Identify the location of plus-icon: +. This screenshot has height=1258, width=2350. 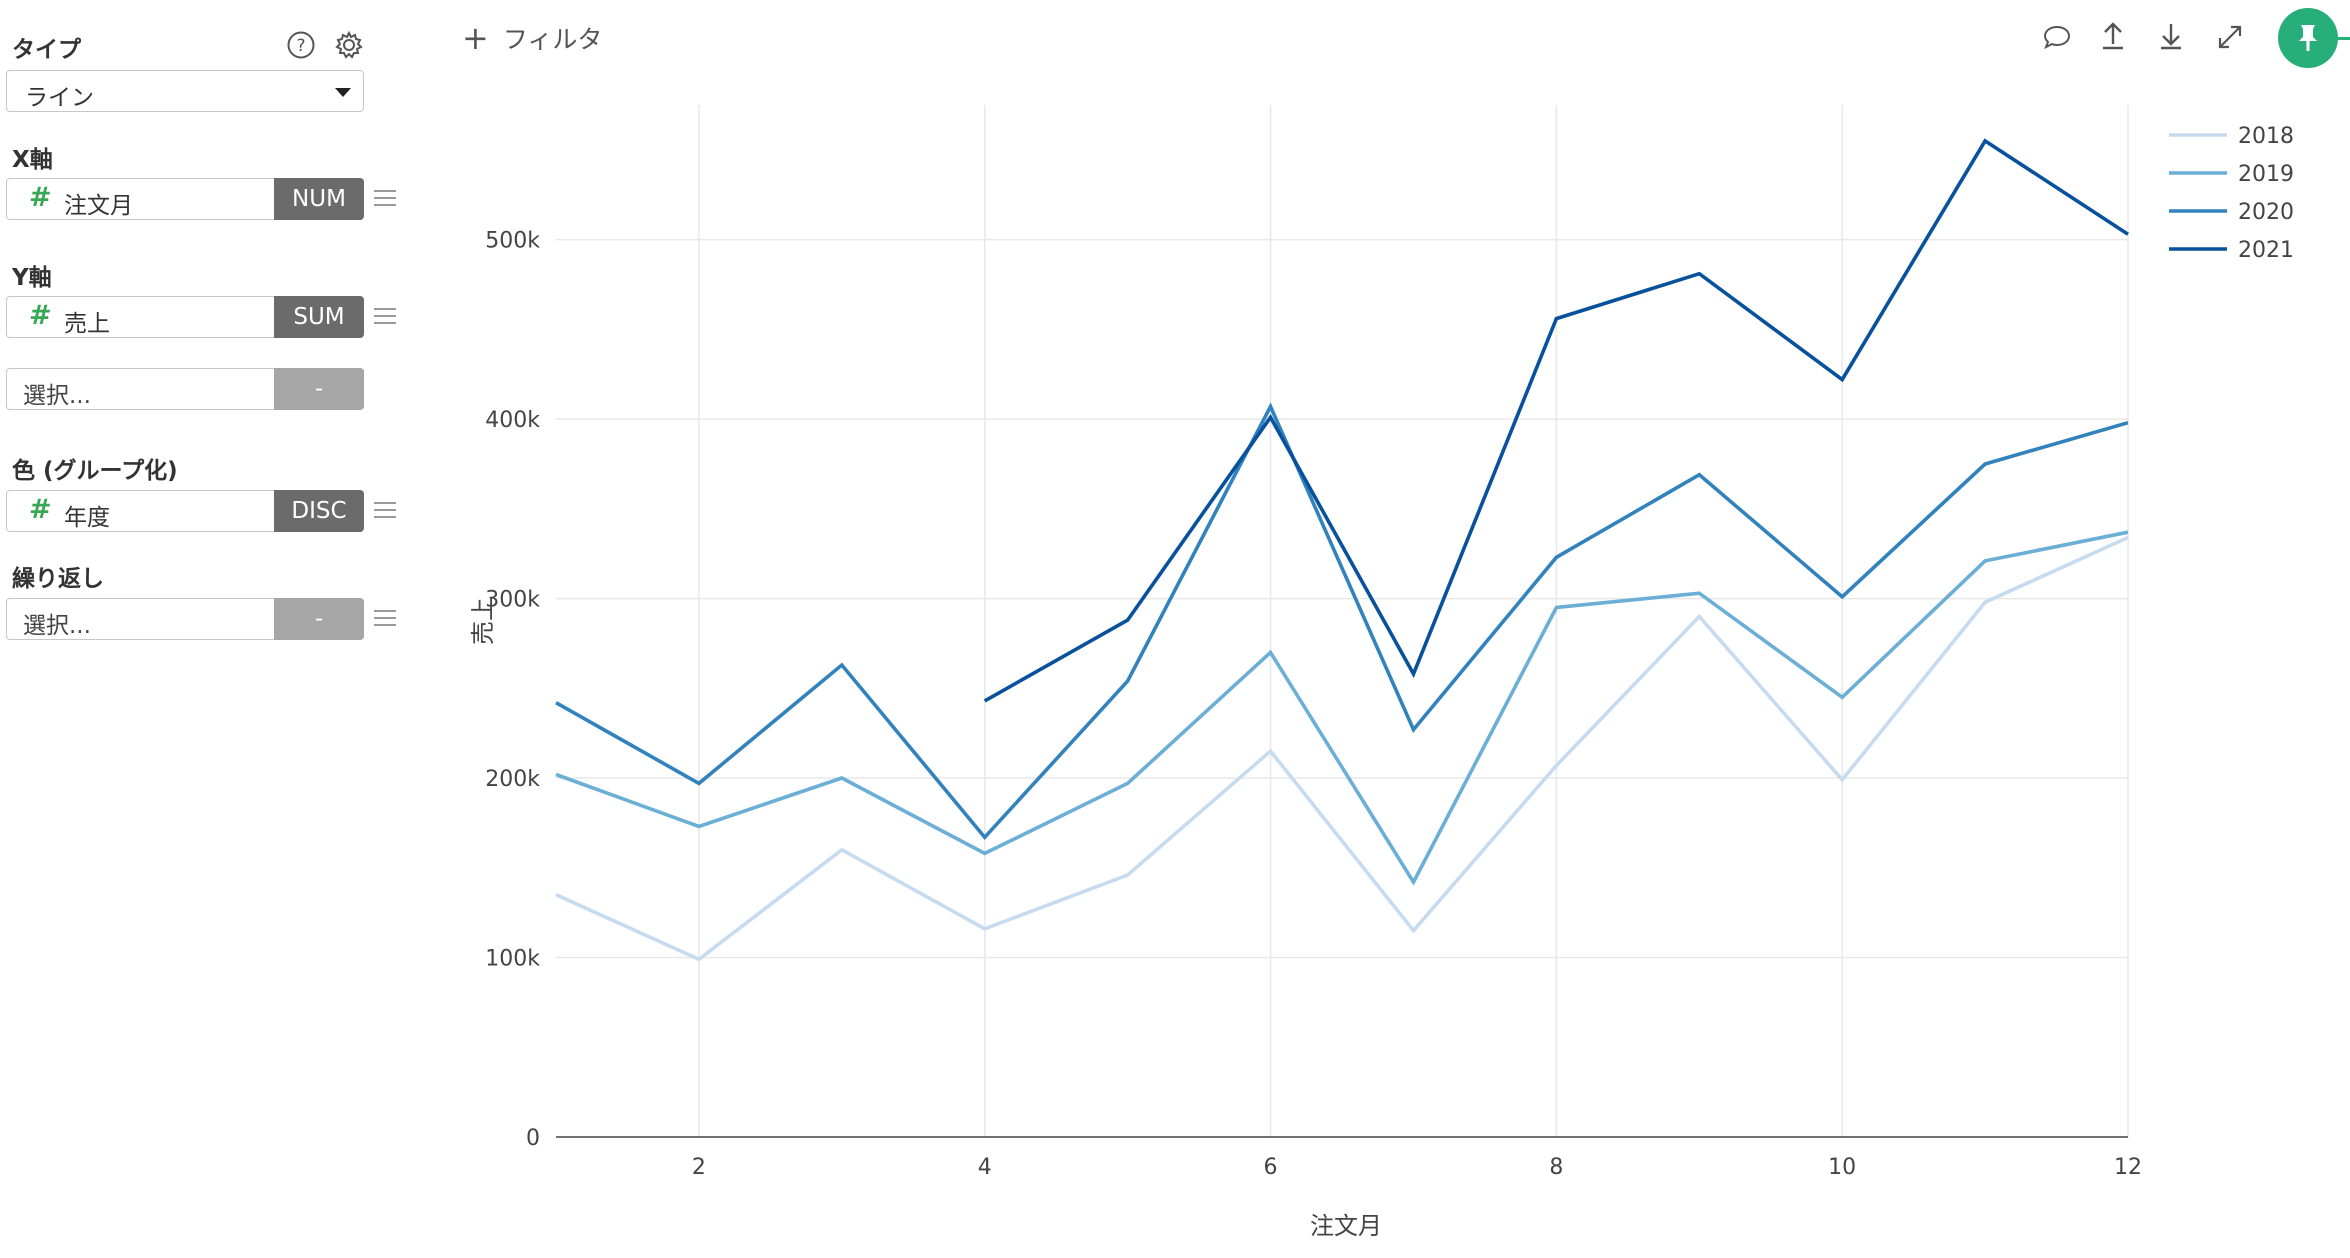
(475, 38).